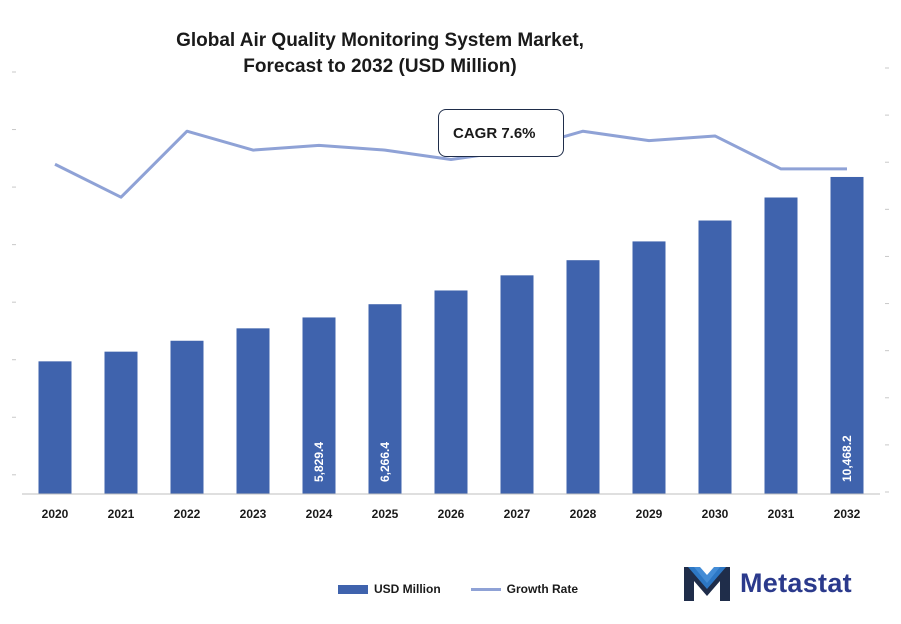 The image size is (901, 624). I want to click on data-label-2032: 10,468.2, so click(847, 458).